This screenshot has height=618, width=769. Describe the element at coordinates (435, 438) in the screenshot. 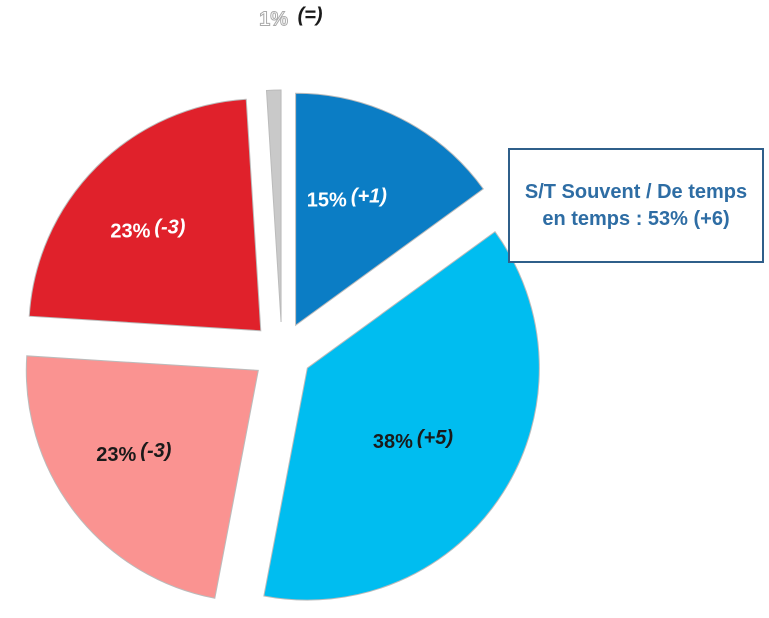

I see `change-label: (+5)` at that location.